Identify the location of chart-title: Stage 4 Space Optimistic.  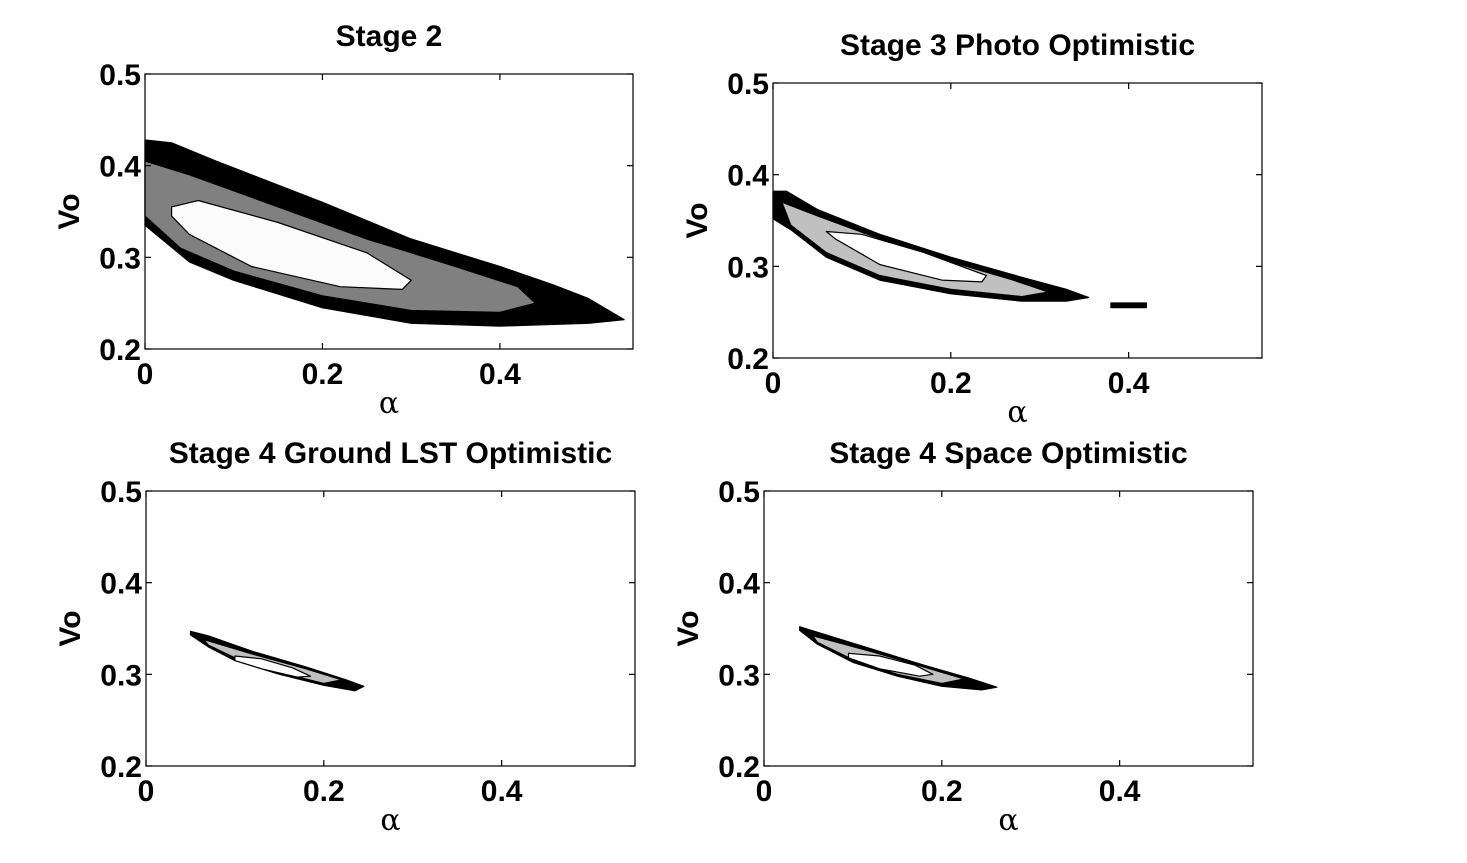
(1008, 453).